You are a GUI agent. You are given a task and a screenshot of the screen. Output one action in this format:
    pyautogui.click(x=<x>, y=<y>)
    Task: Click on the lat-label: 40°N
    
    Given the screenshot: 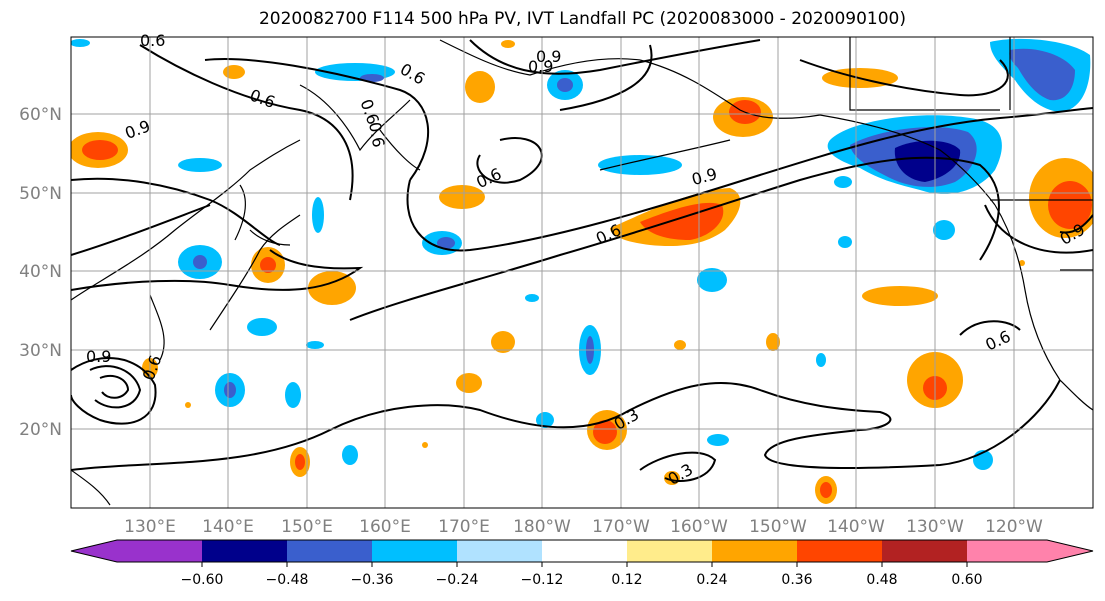 What is the action you would take?
    pyautogui.click(x=40, y=272)
    